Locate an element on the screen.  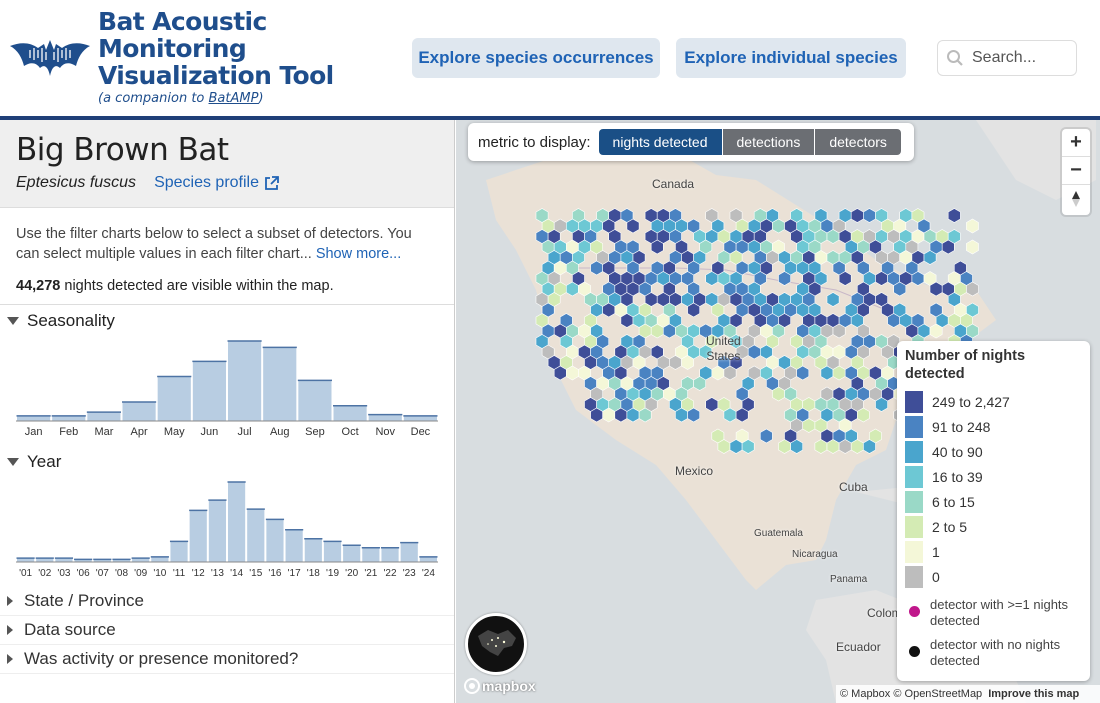
seasonality-section-toggle: Seasonality is located at coordinates (227, 318).